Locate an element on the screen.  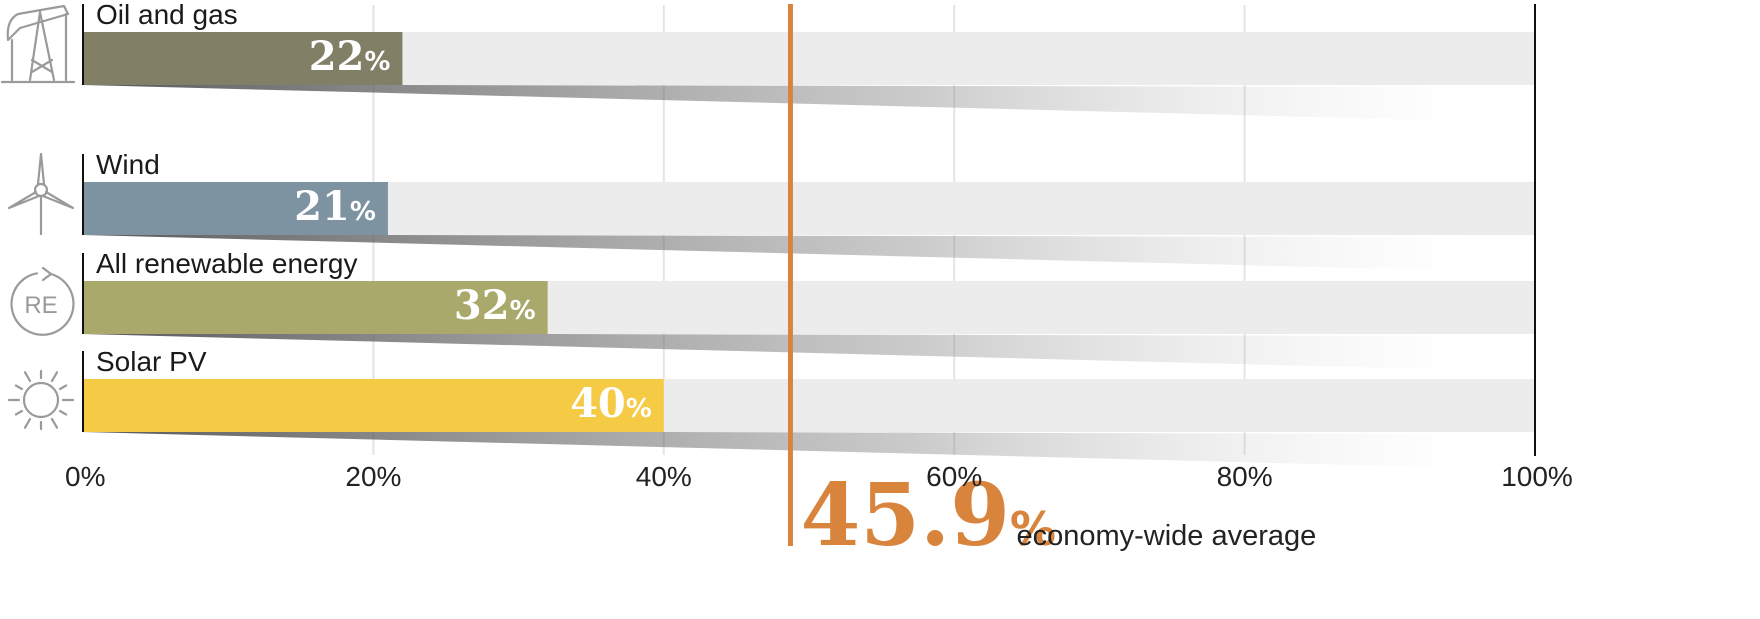
category-icons: RE is located at coordinates (38, 217).